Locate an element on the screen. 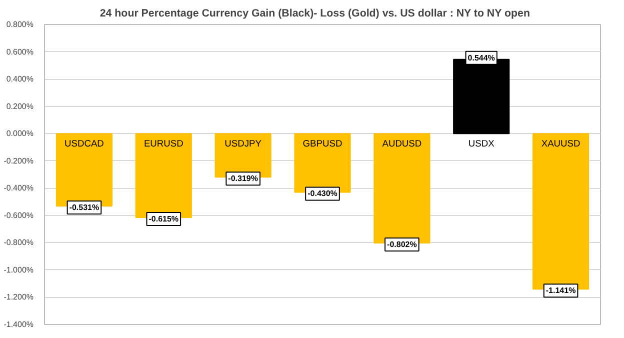 The height and width of the screenshot is (338, 624). data-label: 0.544% is located at coordinates (481, 57).